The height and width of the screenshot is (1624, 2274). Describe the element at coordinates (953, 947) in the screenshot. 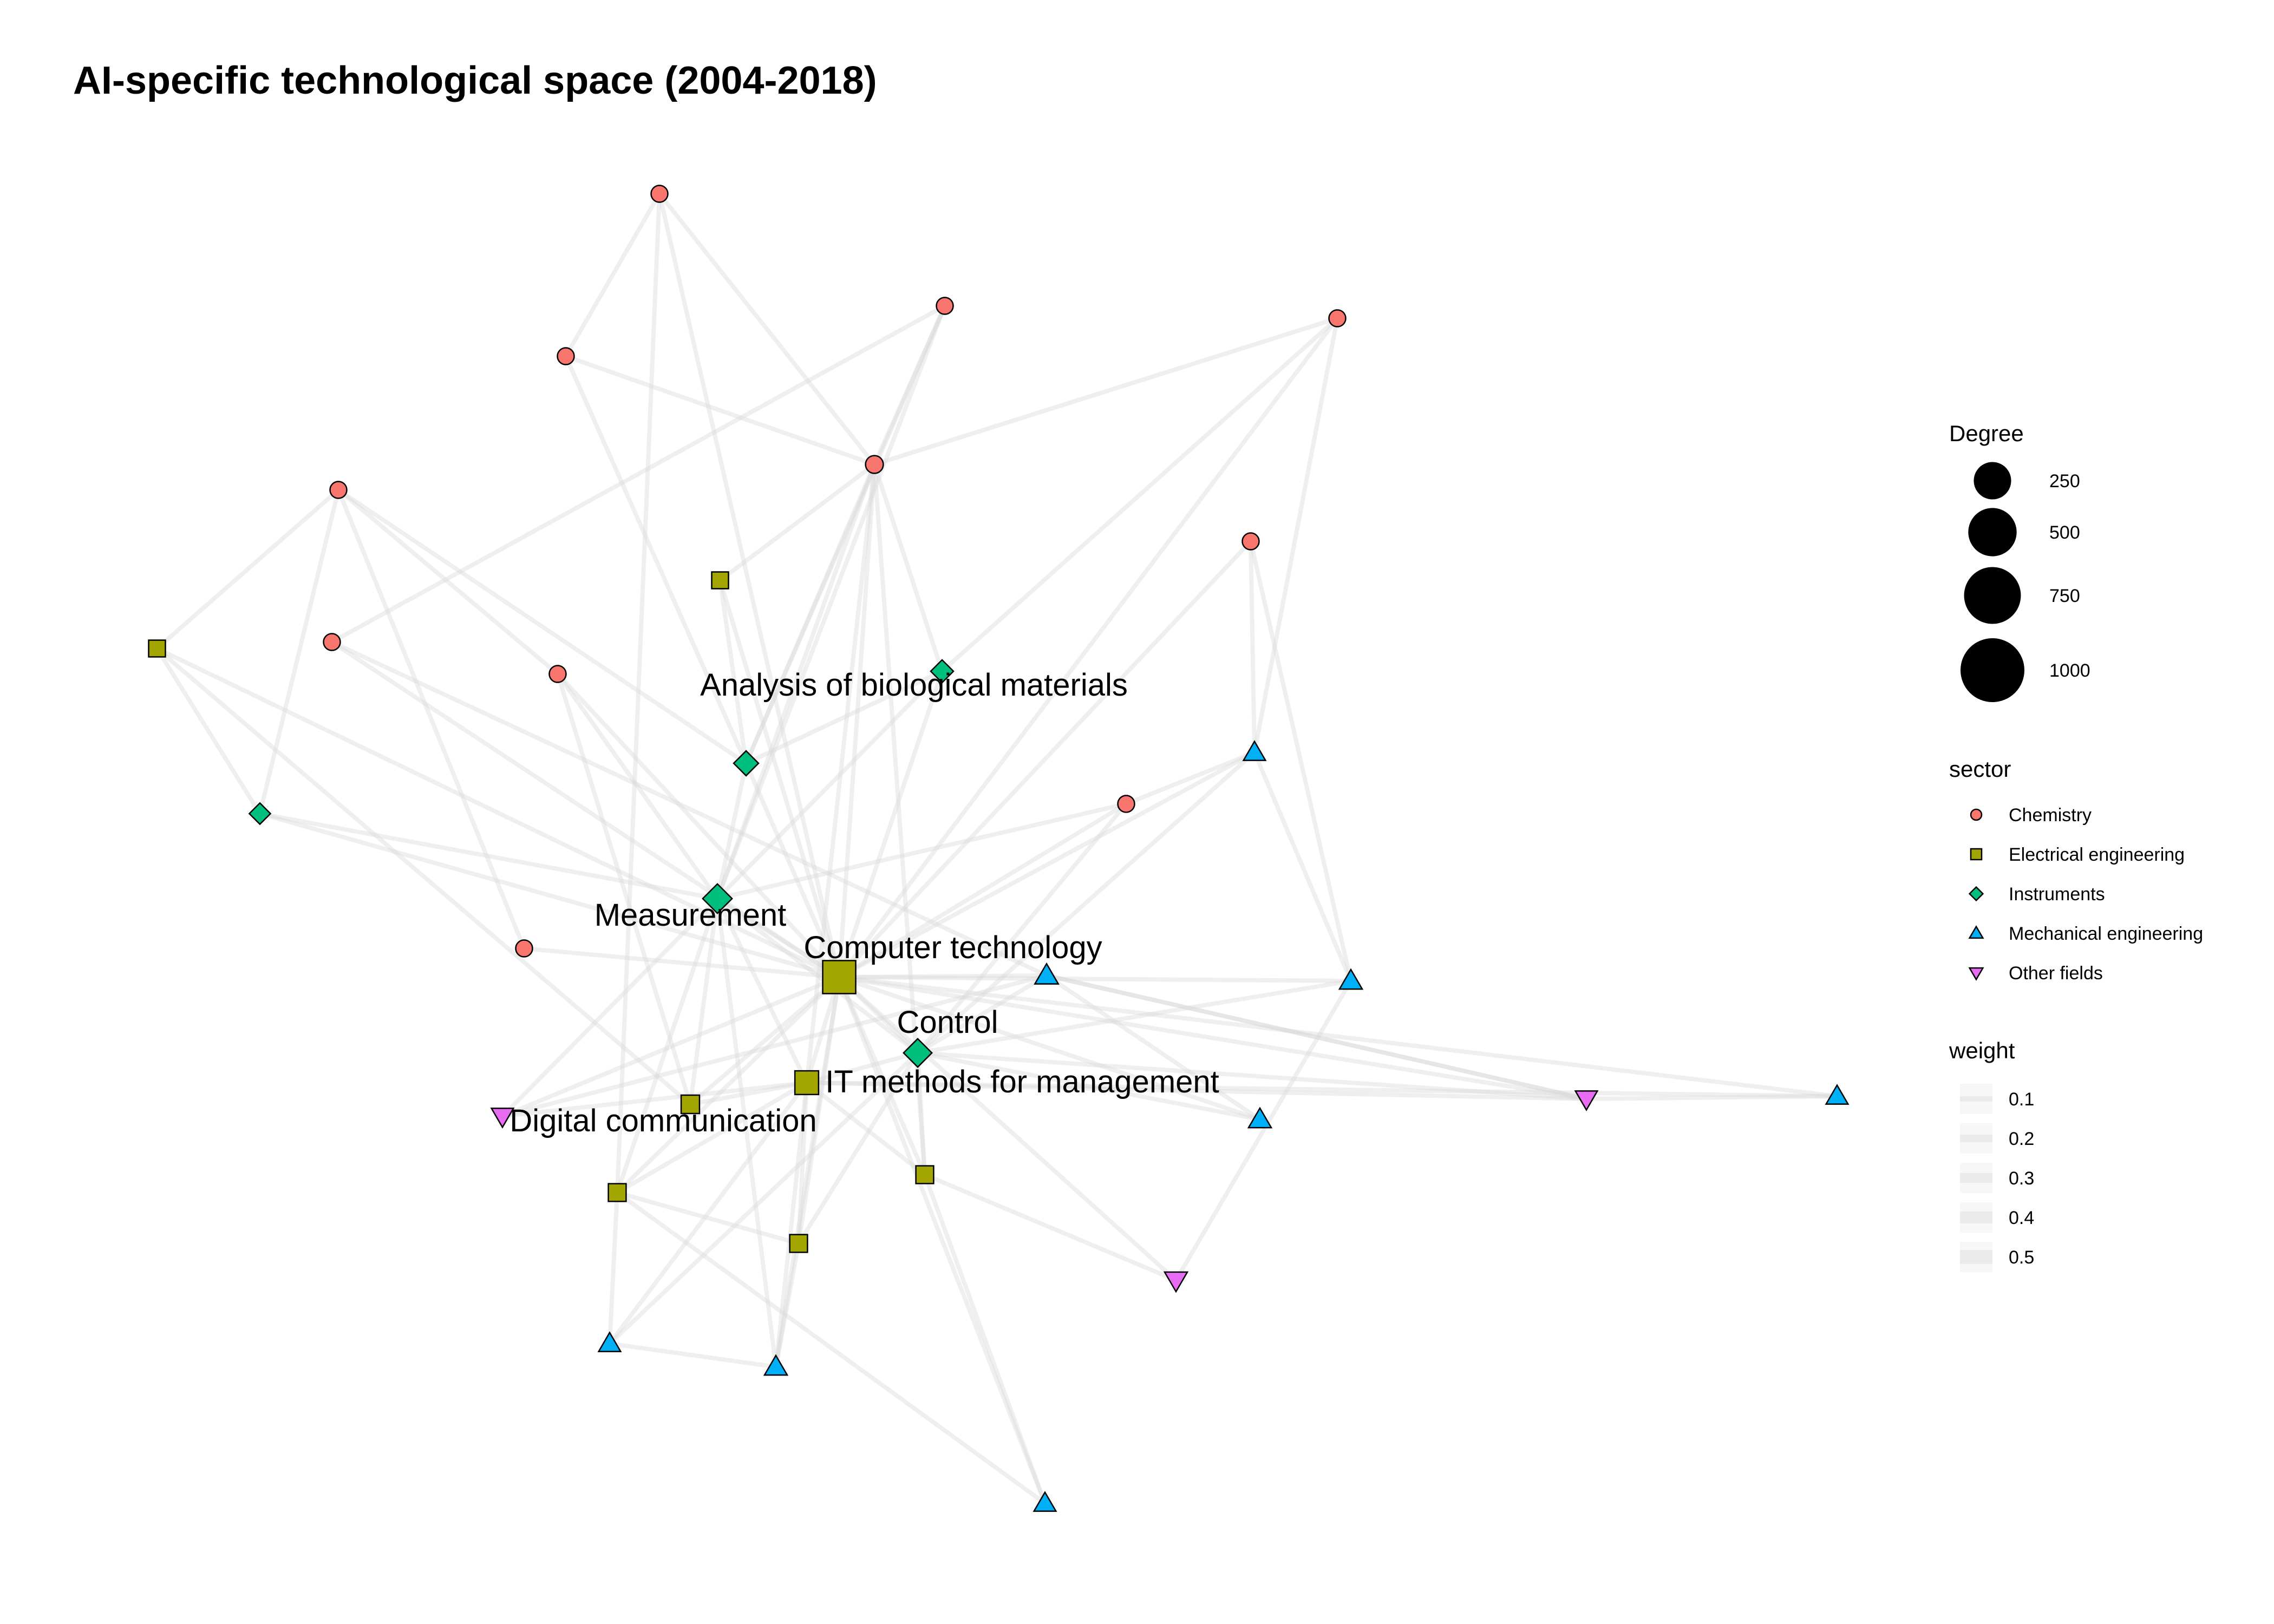

I see `node-label-ct: Computer technology` at that location.